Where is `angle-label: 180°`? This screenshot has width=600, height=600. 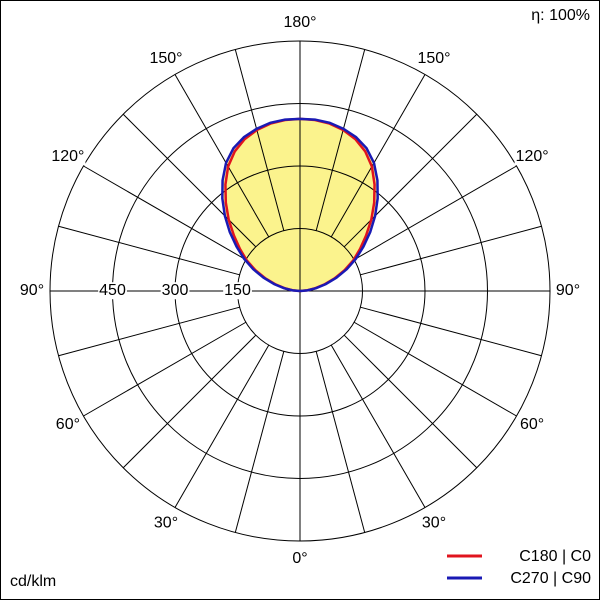 angle-label: 180° is located at coordinates (299, 22).